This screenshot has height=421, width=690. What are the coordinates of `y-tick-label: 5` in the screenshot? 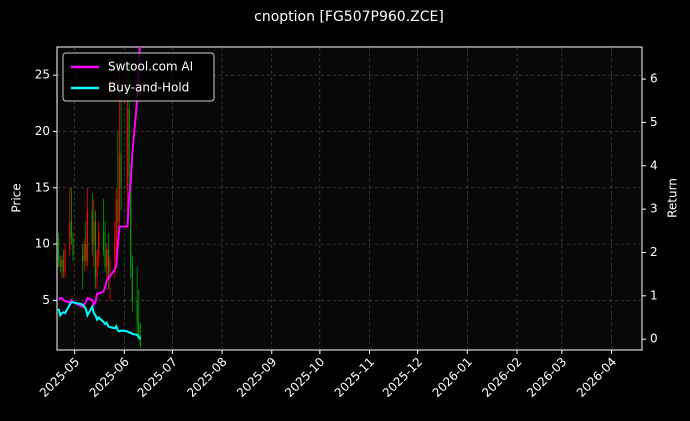 It's located at (46, 300).